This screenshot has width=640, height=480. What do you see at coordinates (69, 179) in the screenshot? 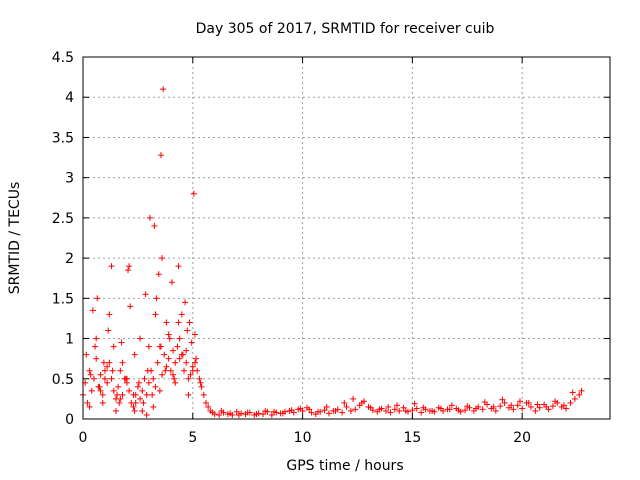
I see `y-tick-label: 3` at bounding box center [69, 179].